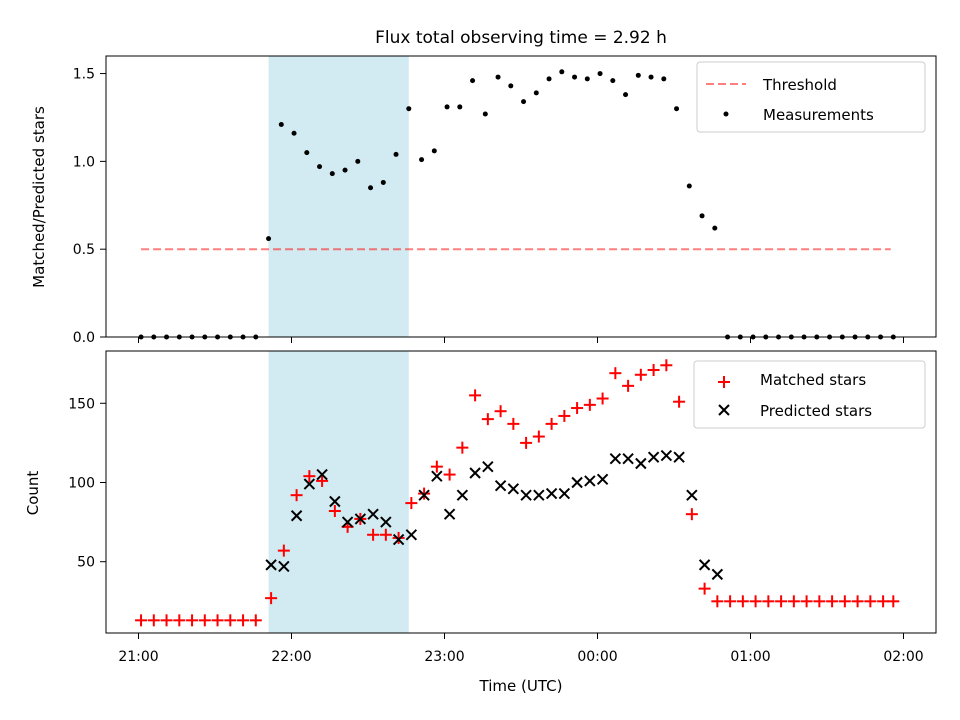  What do you see at coordinates (338, 492) in the screenshot?
I see `bottom-observing-shade` at bounding box center [338, 492].